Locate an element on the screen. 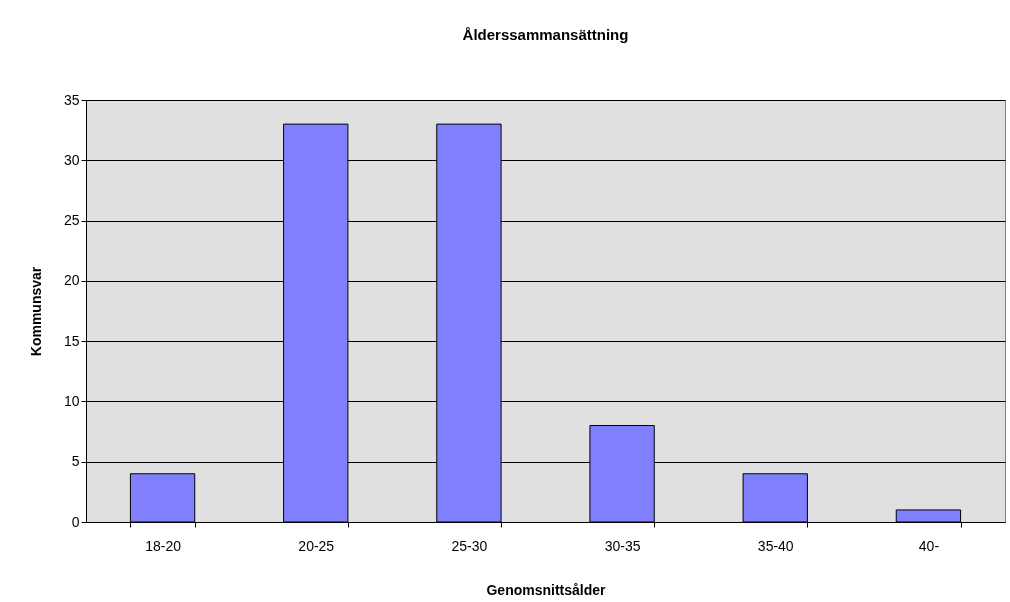  chart-title: Ålderssammansättning is located at coordinates (545, 34).